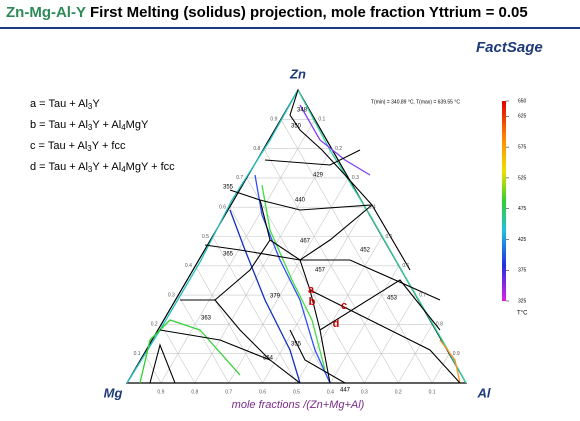  Describe the element at coordinates (59, 167) in the screenshot. I see `legend-text: d = Tau + Al` at that location.